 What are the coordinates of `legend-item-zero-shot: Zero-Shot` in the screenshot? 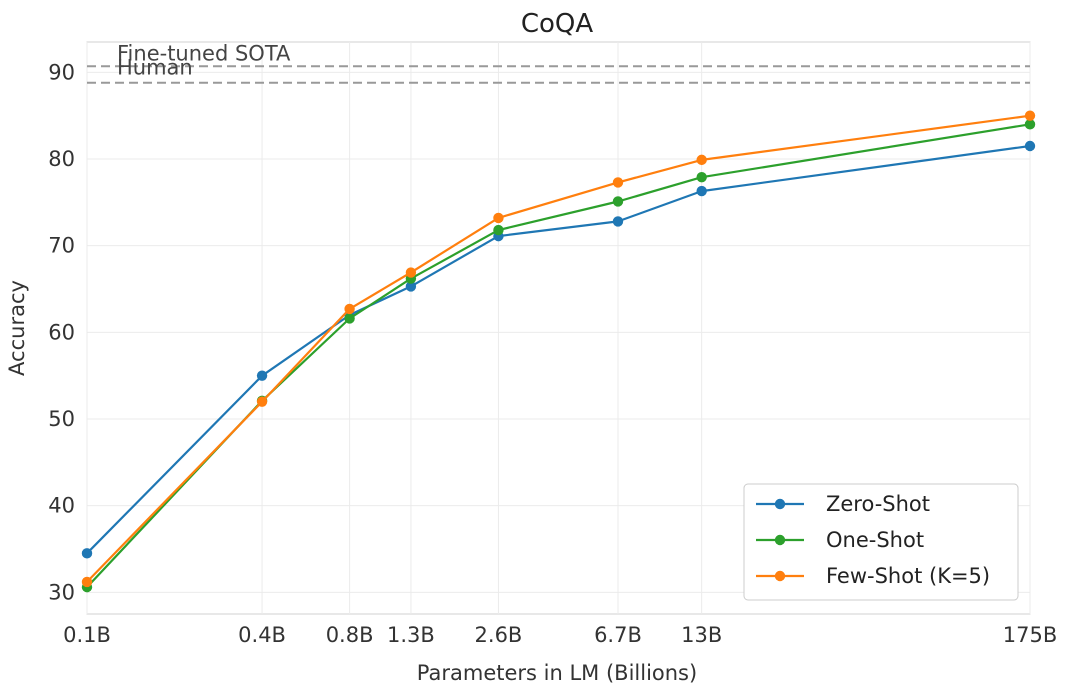 It's located at (843, 504).